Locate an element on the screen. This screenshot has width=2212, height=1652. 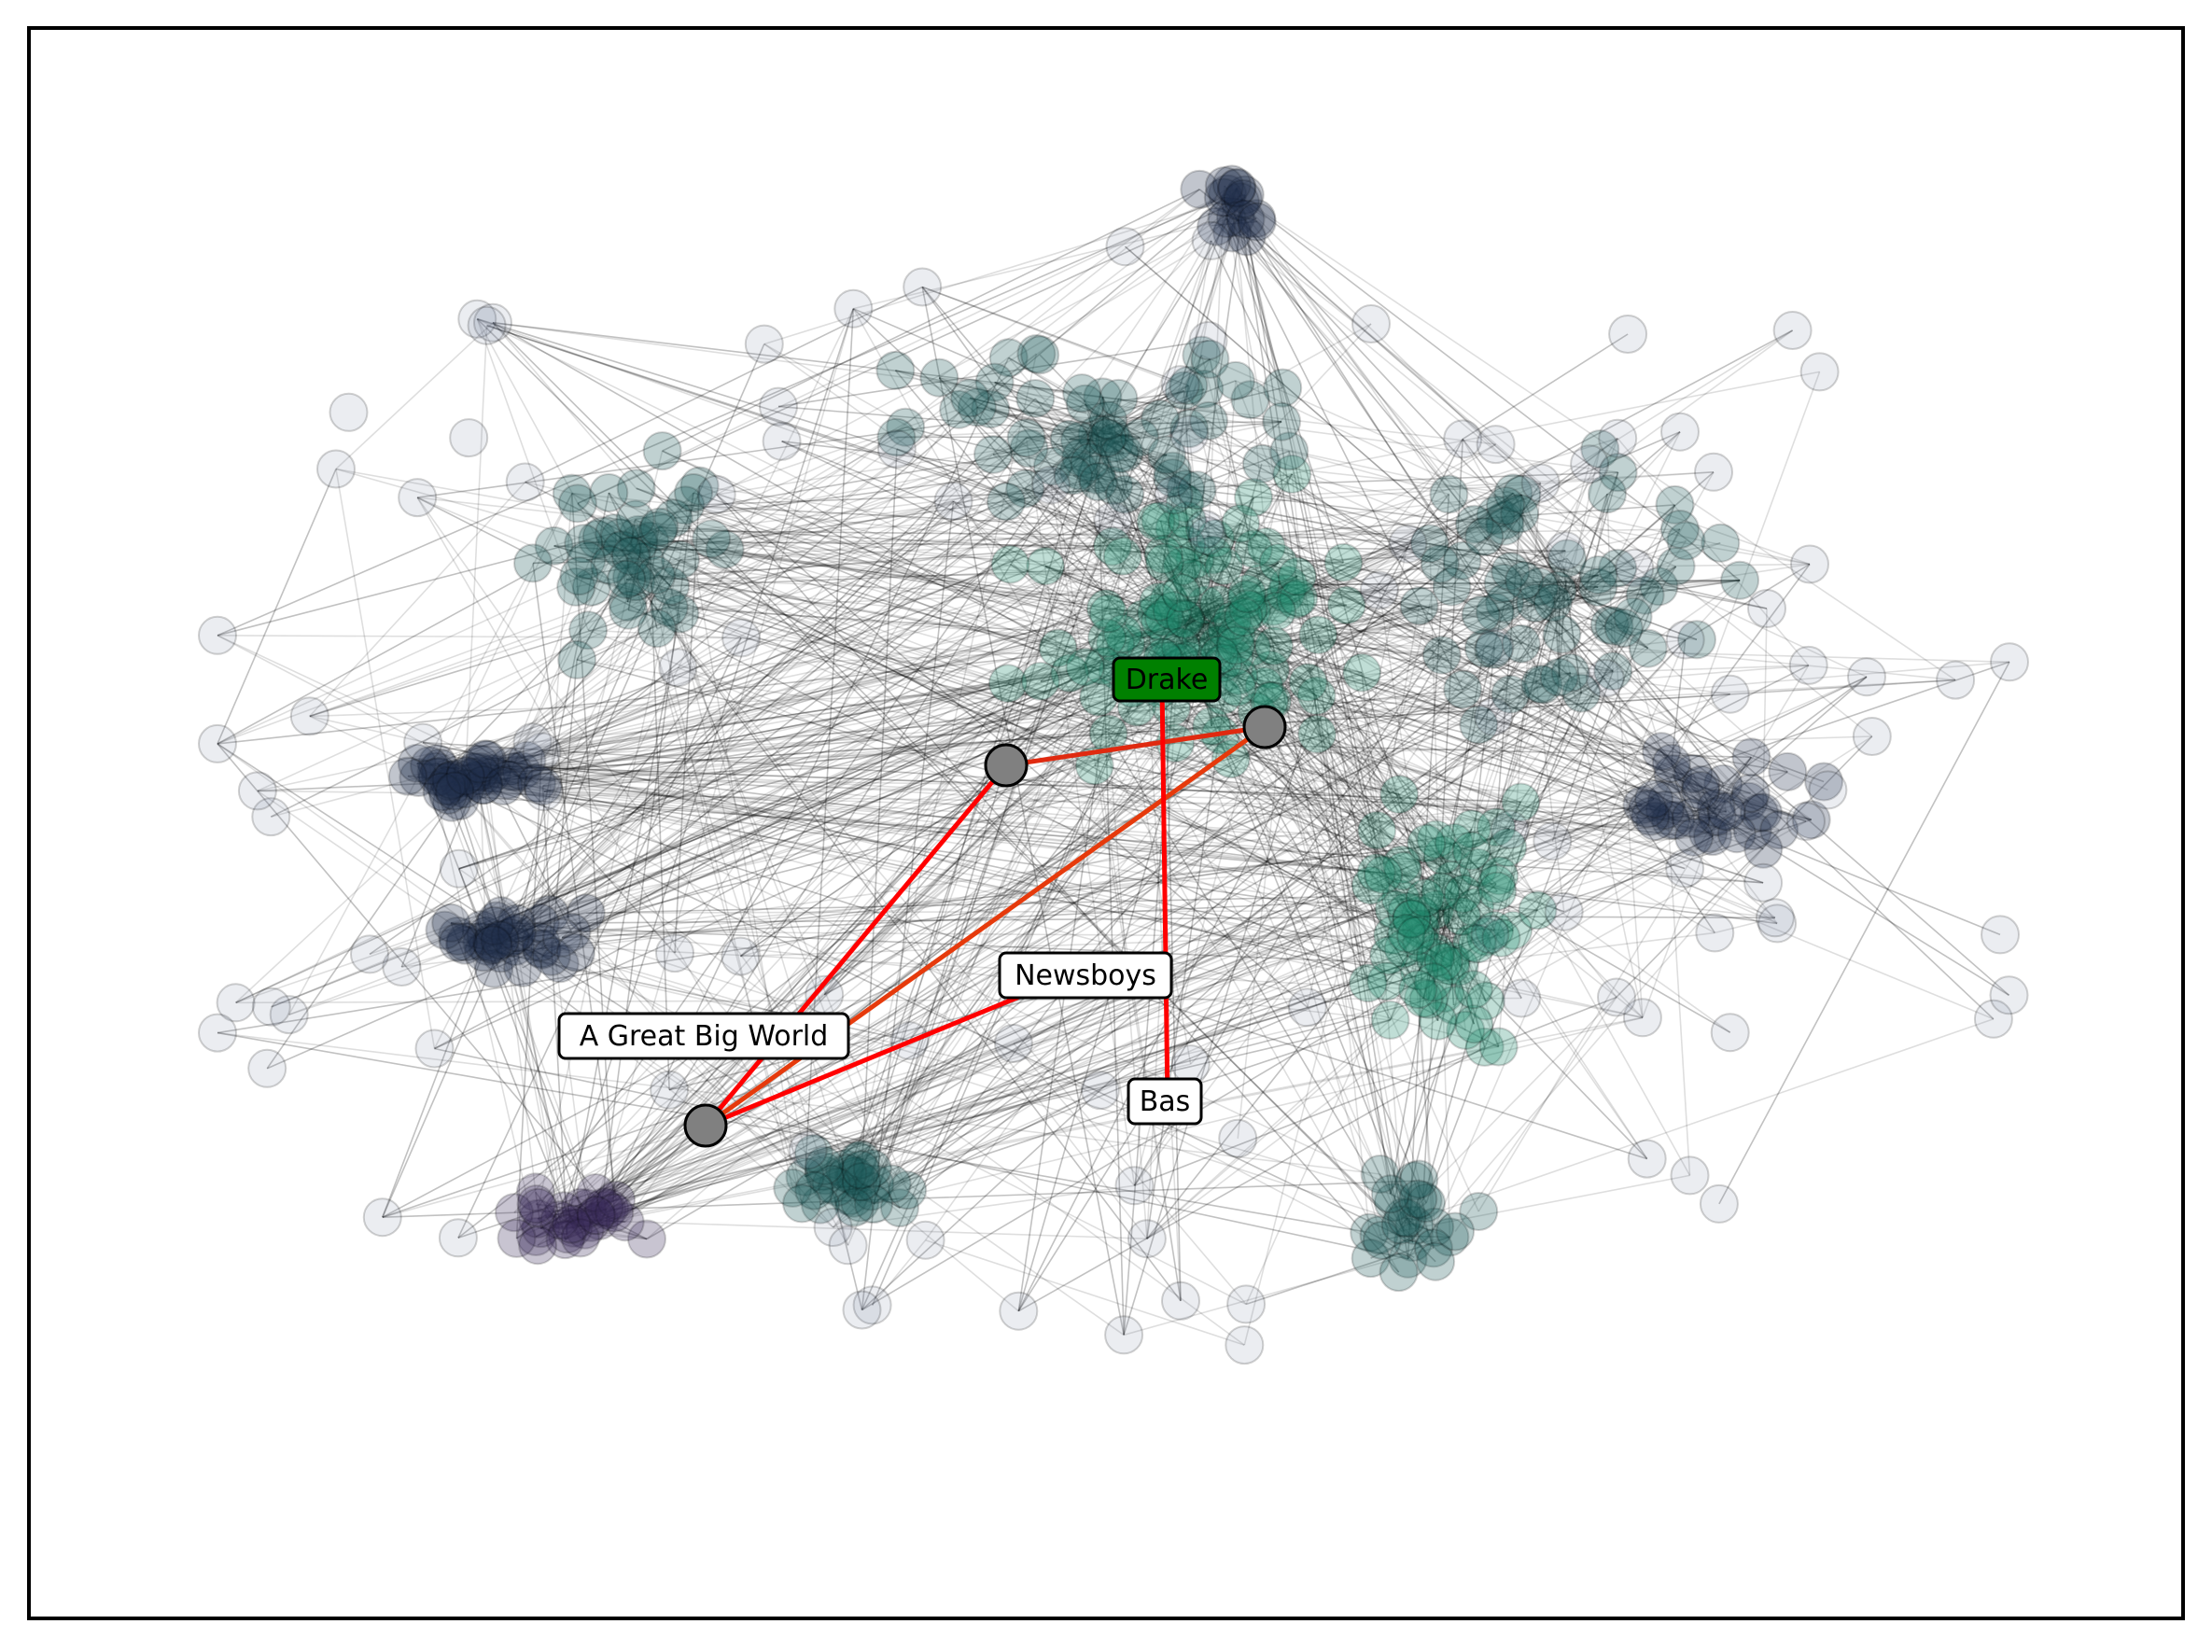
node-c is located at coordinates (705, 1125).